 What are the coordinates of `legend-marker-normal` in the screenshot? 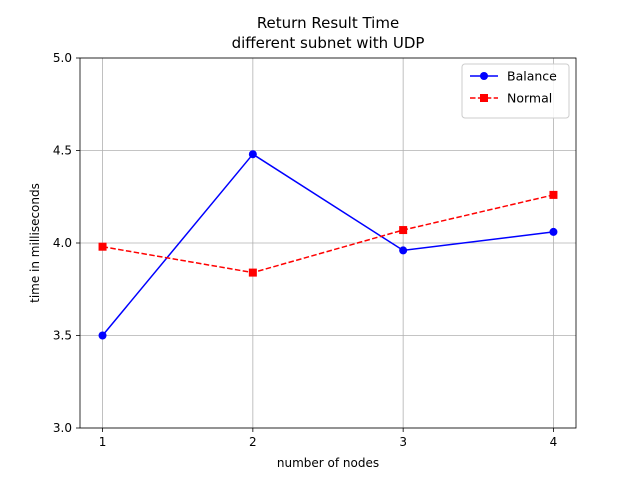 It's located at (484, 98).